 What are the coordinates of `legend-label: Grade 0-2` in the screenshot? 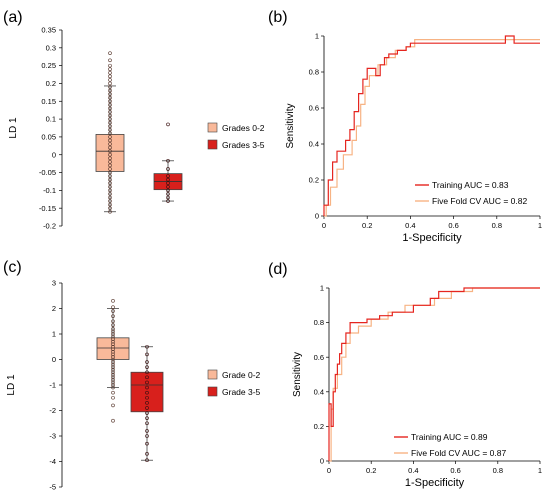 It's located at (241, 375).